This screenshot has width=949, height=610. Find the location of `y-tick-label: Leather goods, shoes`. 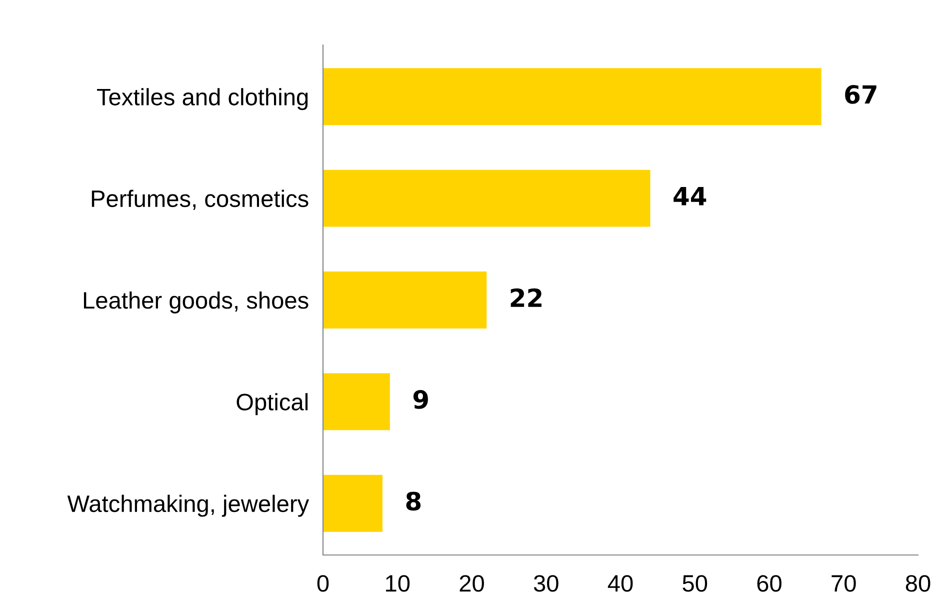

y-tick-label: Leather goods, shoes is located at coordinates (196, 302).